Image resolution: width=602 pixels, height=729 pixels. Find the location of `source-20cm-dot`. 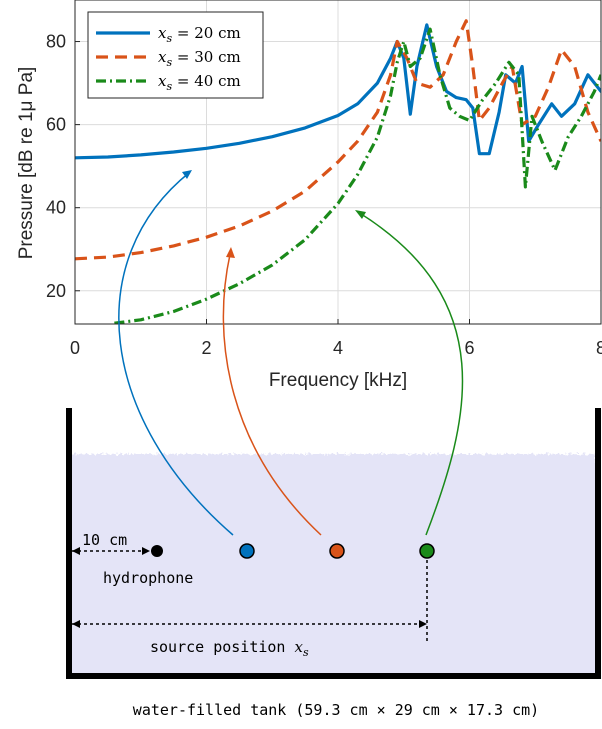

source-20cm-dot is located at coordinates (247, 551).